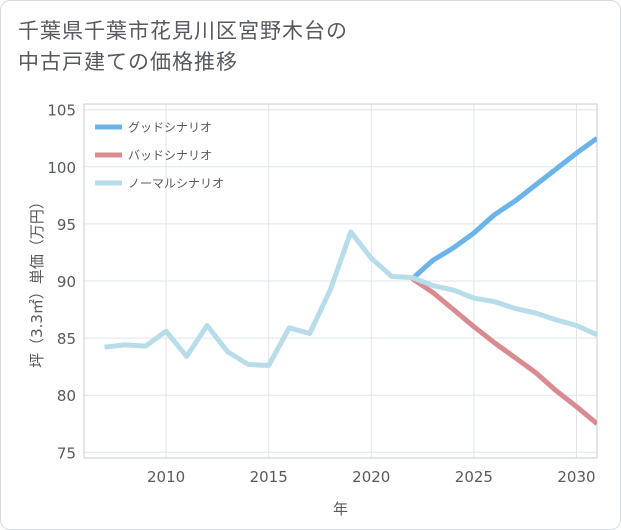  What do you see at coordinates (66, 282) in the screenshot?
I see `y-tick-label: 90` at bounding box center [66, 282].